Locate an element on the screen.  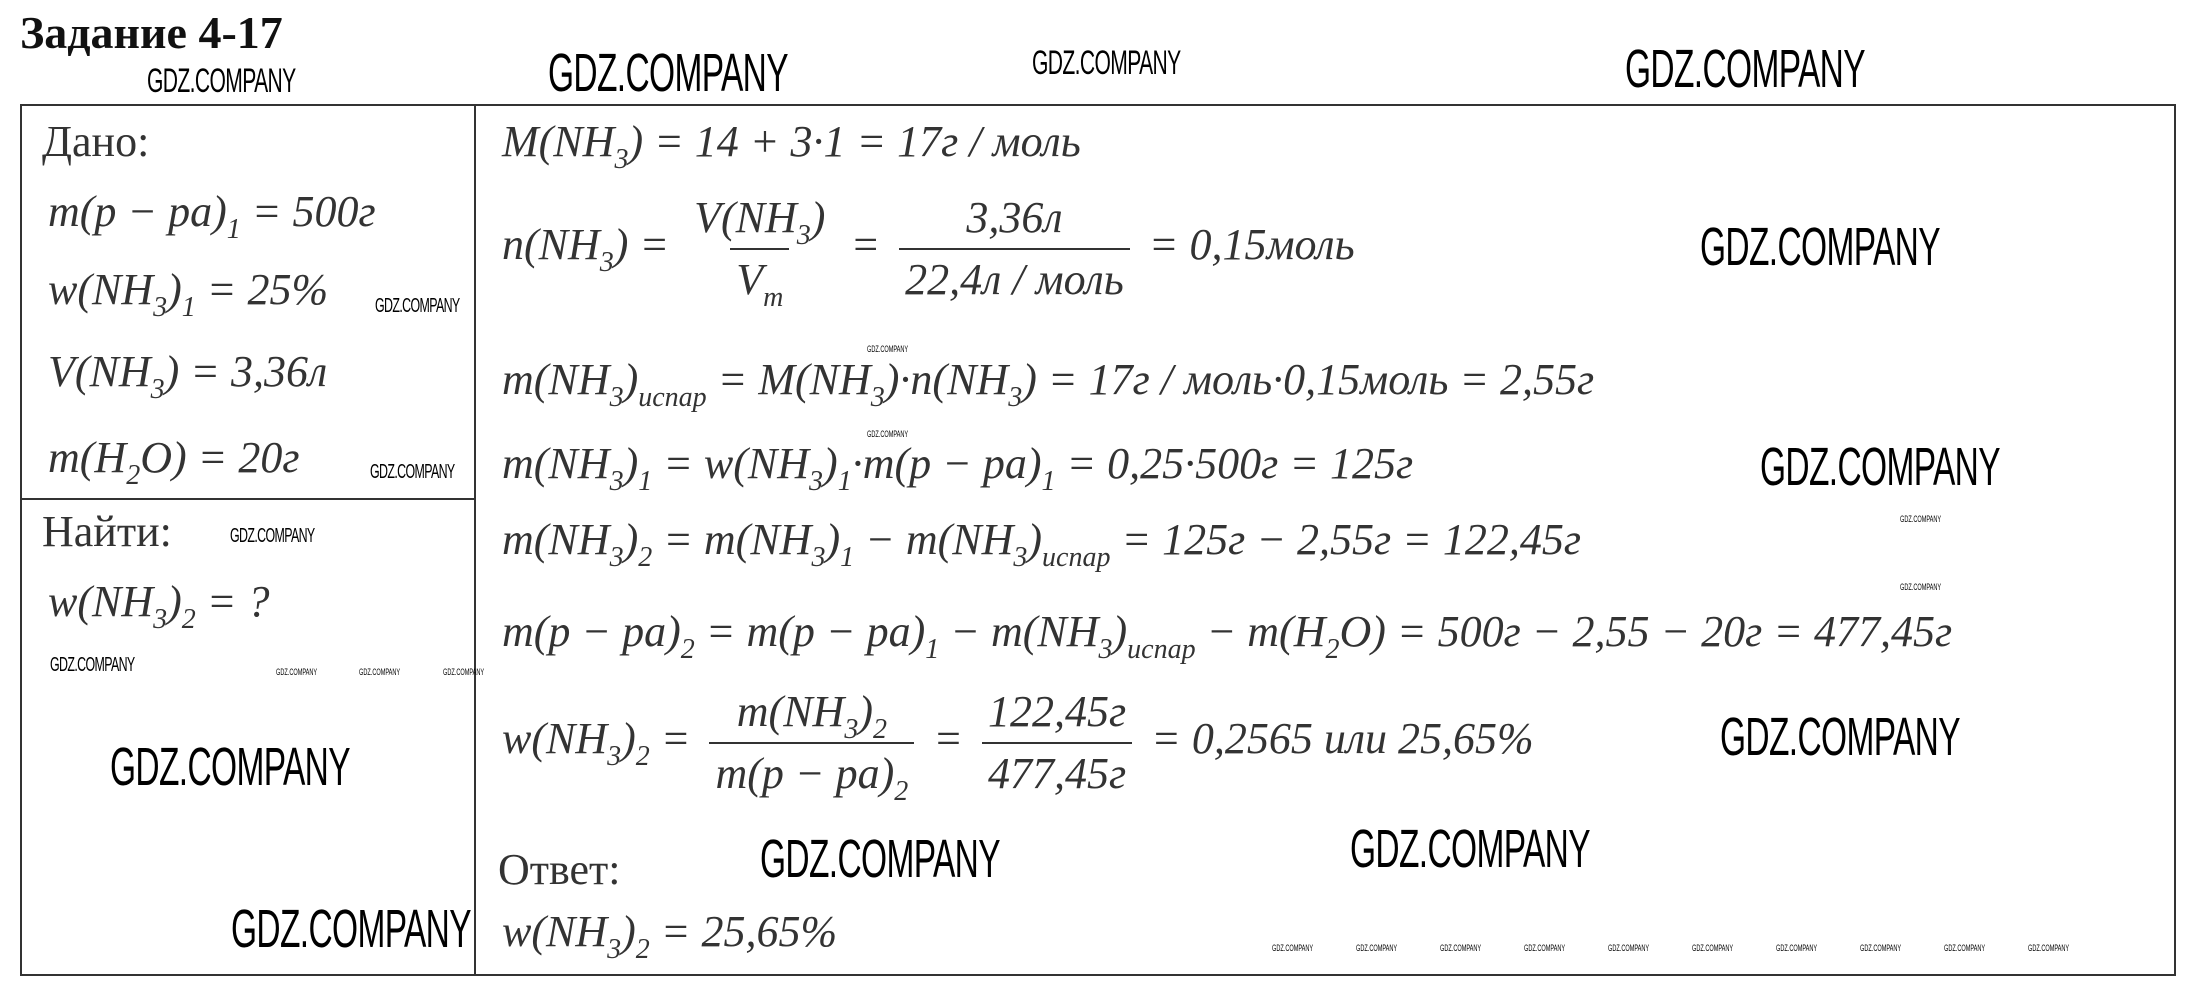
fraction-denominator: 477,45г is located at coordinates (1057, 770).